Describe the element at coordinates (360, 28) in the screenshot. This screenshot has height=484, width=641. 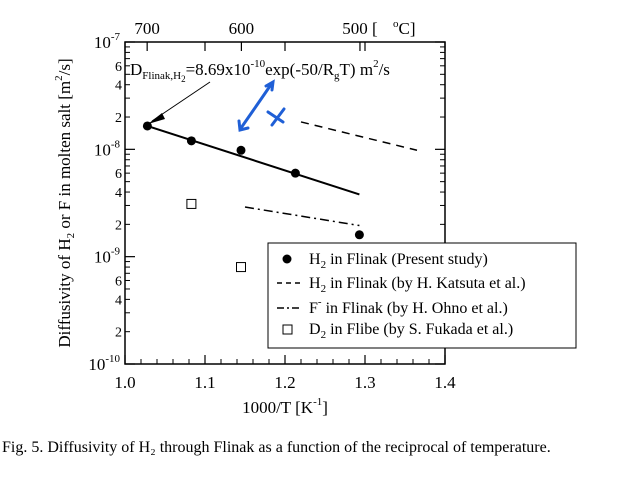
I see `top-axis-tick-label: 500 [` at that location.